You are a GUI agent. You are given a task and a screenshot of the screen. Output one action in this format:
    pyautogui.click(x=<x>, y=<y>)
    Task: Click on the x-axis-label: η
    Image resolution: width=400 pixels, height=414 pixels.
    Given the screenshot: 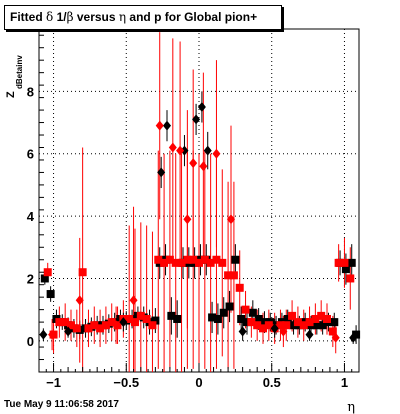 What is the action you would take?
    pyautogui.click(x=351, y=407)
    